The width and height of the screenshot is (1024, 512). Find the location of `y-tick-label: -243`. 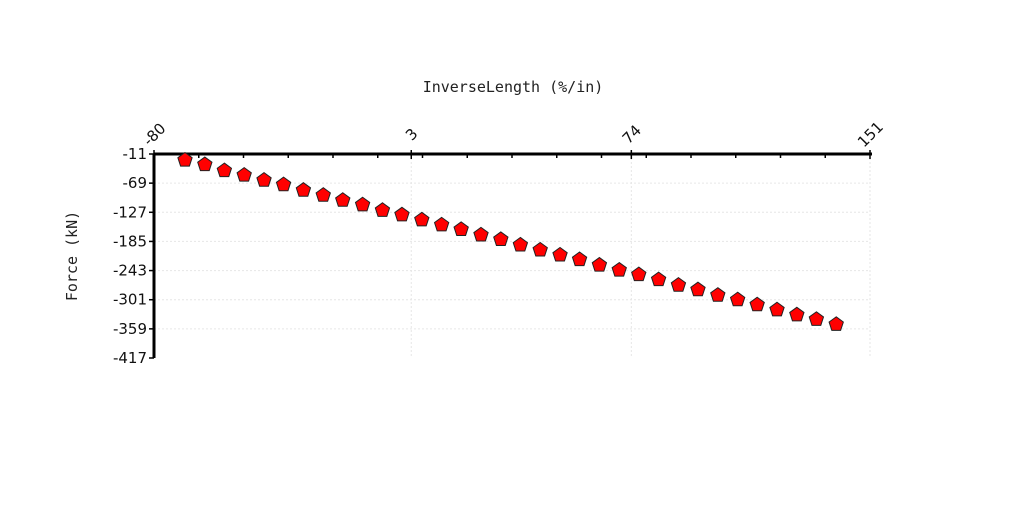

y-tick-label: -243 is located at coordinates (130, 271).